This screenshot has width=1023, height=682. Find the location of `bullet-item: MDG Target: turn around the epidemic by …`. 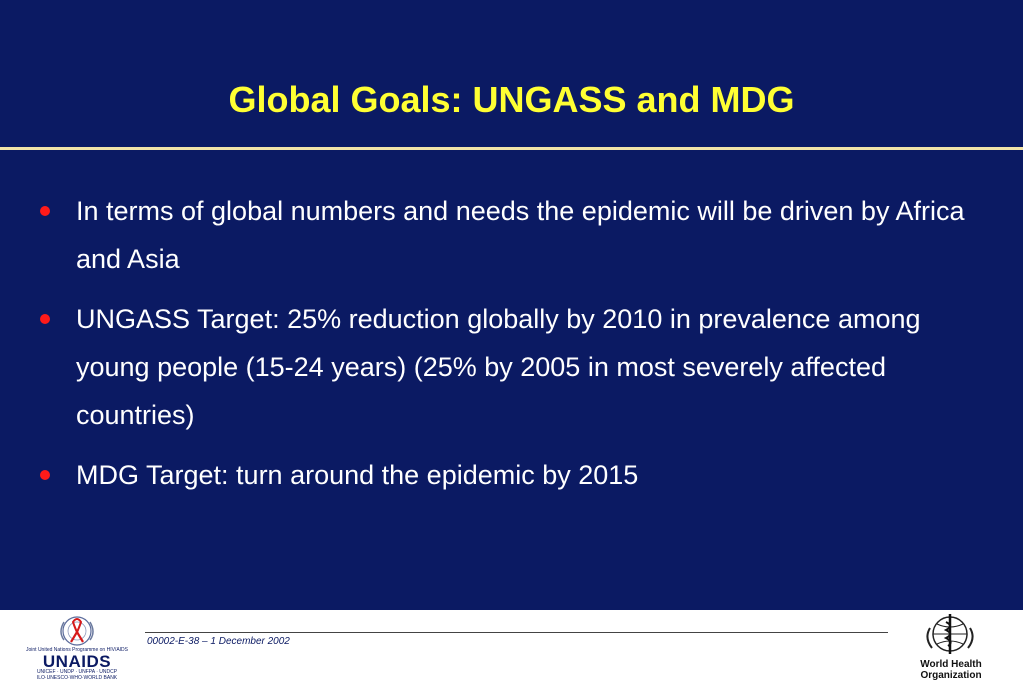

bullet-item: MDG Target: turn around the epidemic by … is located at coordinates (511, 475).